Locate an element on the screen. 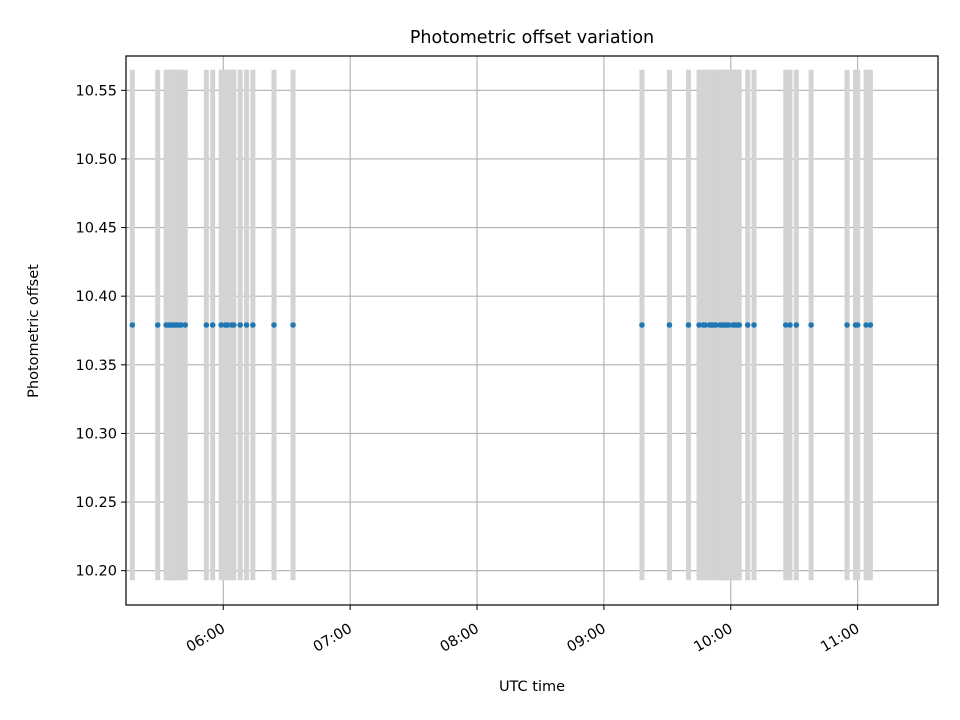 The height and width of the screenshot is (720, 960). y-tick-label: 10.20 is located at coordinates (96, 572).